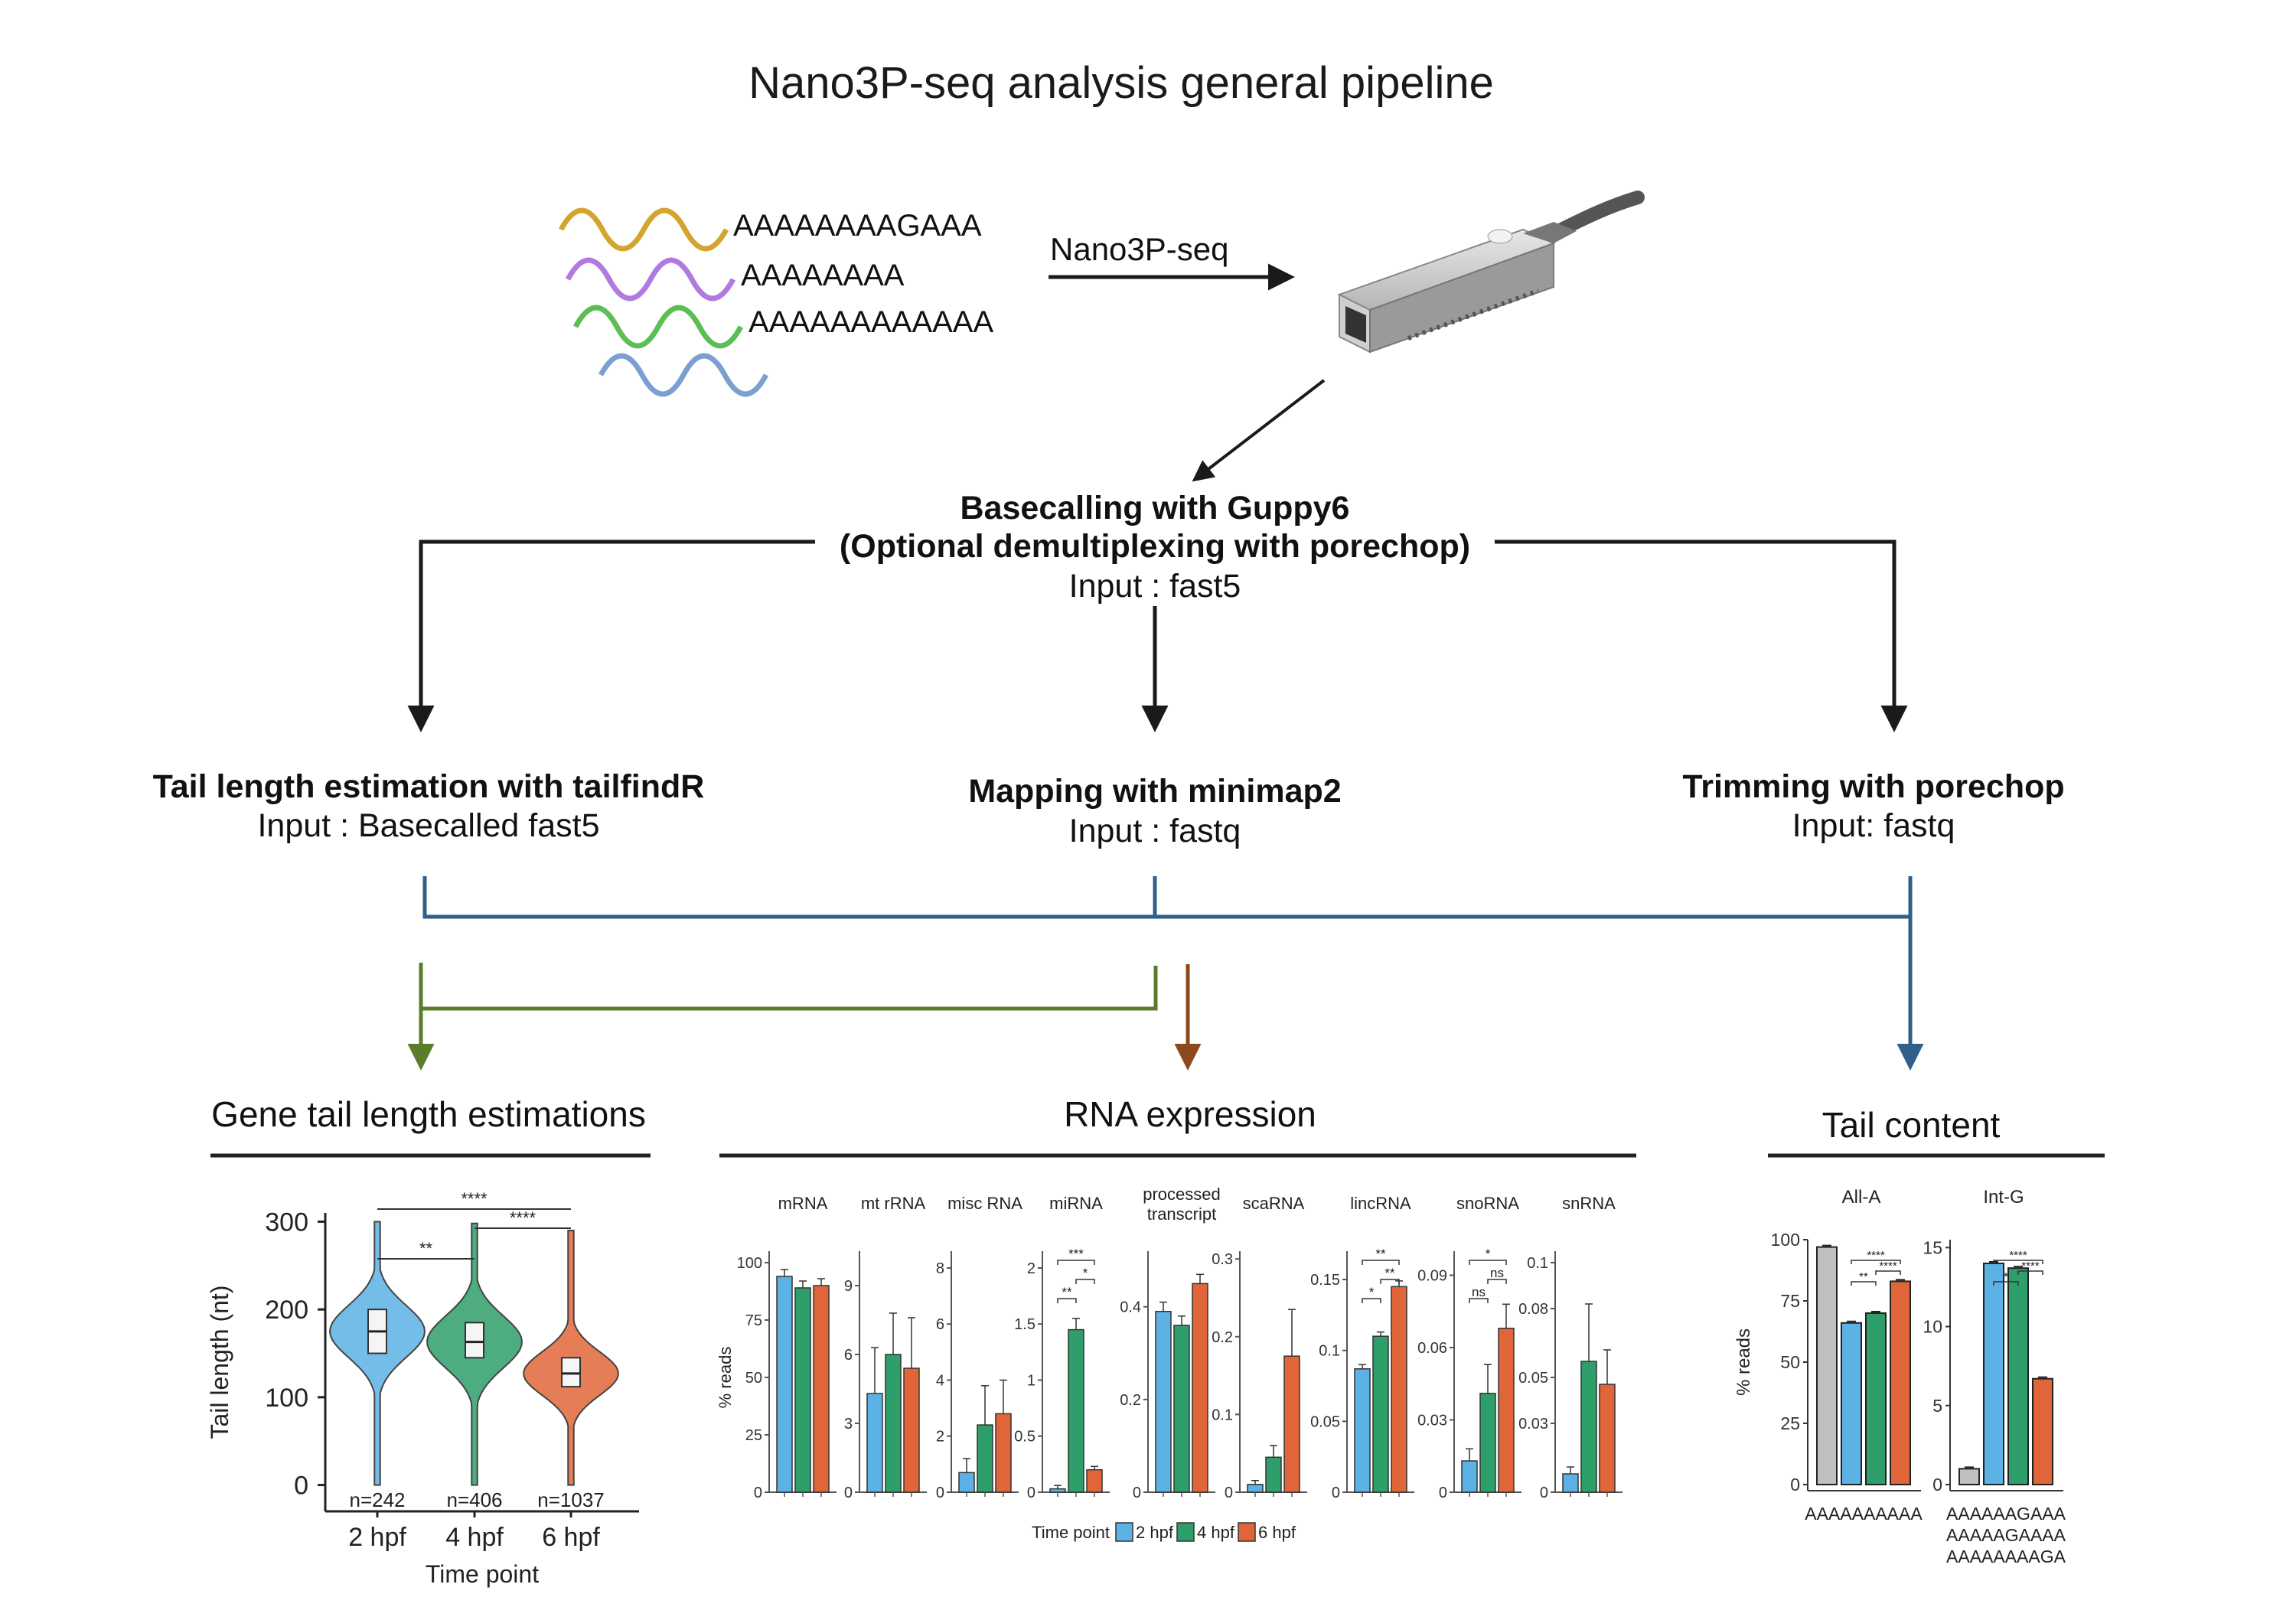 Image resolution: width=2296 pixels, height=1607 pixels. Describe the element at coordinates (775, 302) in the screenshot. I see `input-reads: AAAAAAAAGAAA AAAAAAAA AAAAAAAAAAAA` at that location.